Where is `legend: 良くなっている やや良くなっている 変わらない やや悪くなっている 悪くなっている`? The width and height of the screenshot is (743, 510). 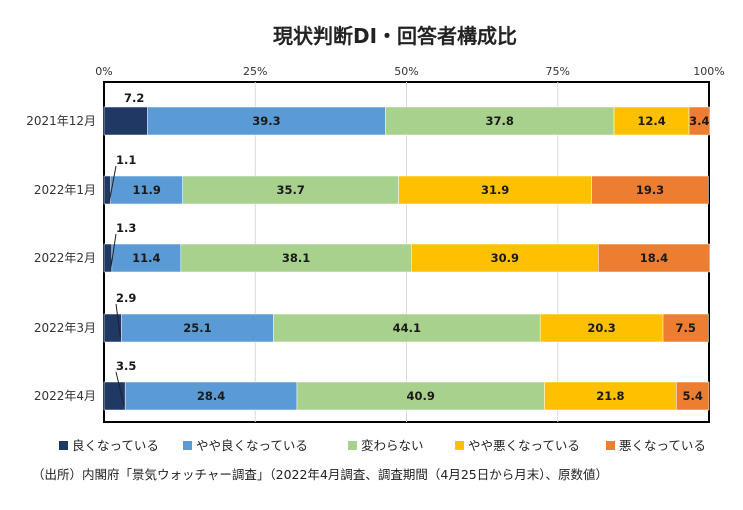
legend: 良くなっている やや良くなっている 変わらない やや悪くなっている 悪くなっている is located at coordinates (382, 445).